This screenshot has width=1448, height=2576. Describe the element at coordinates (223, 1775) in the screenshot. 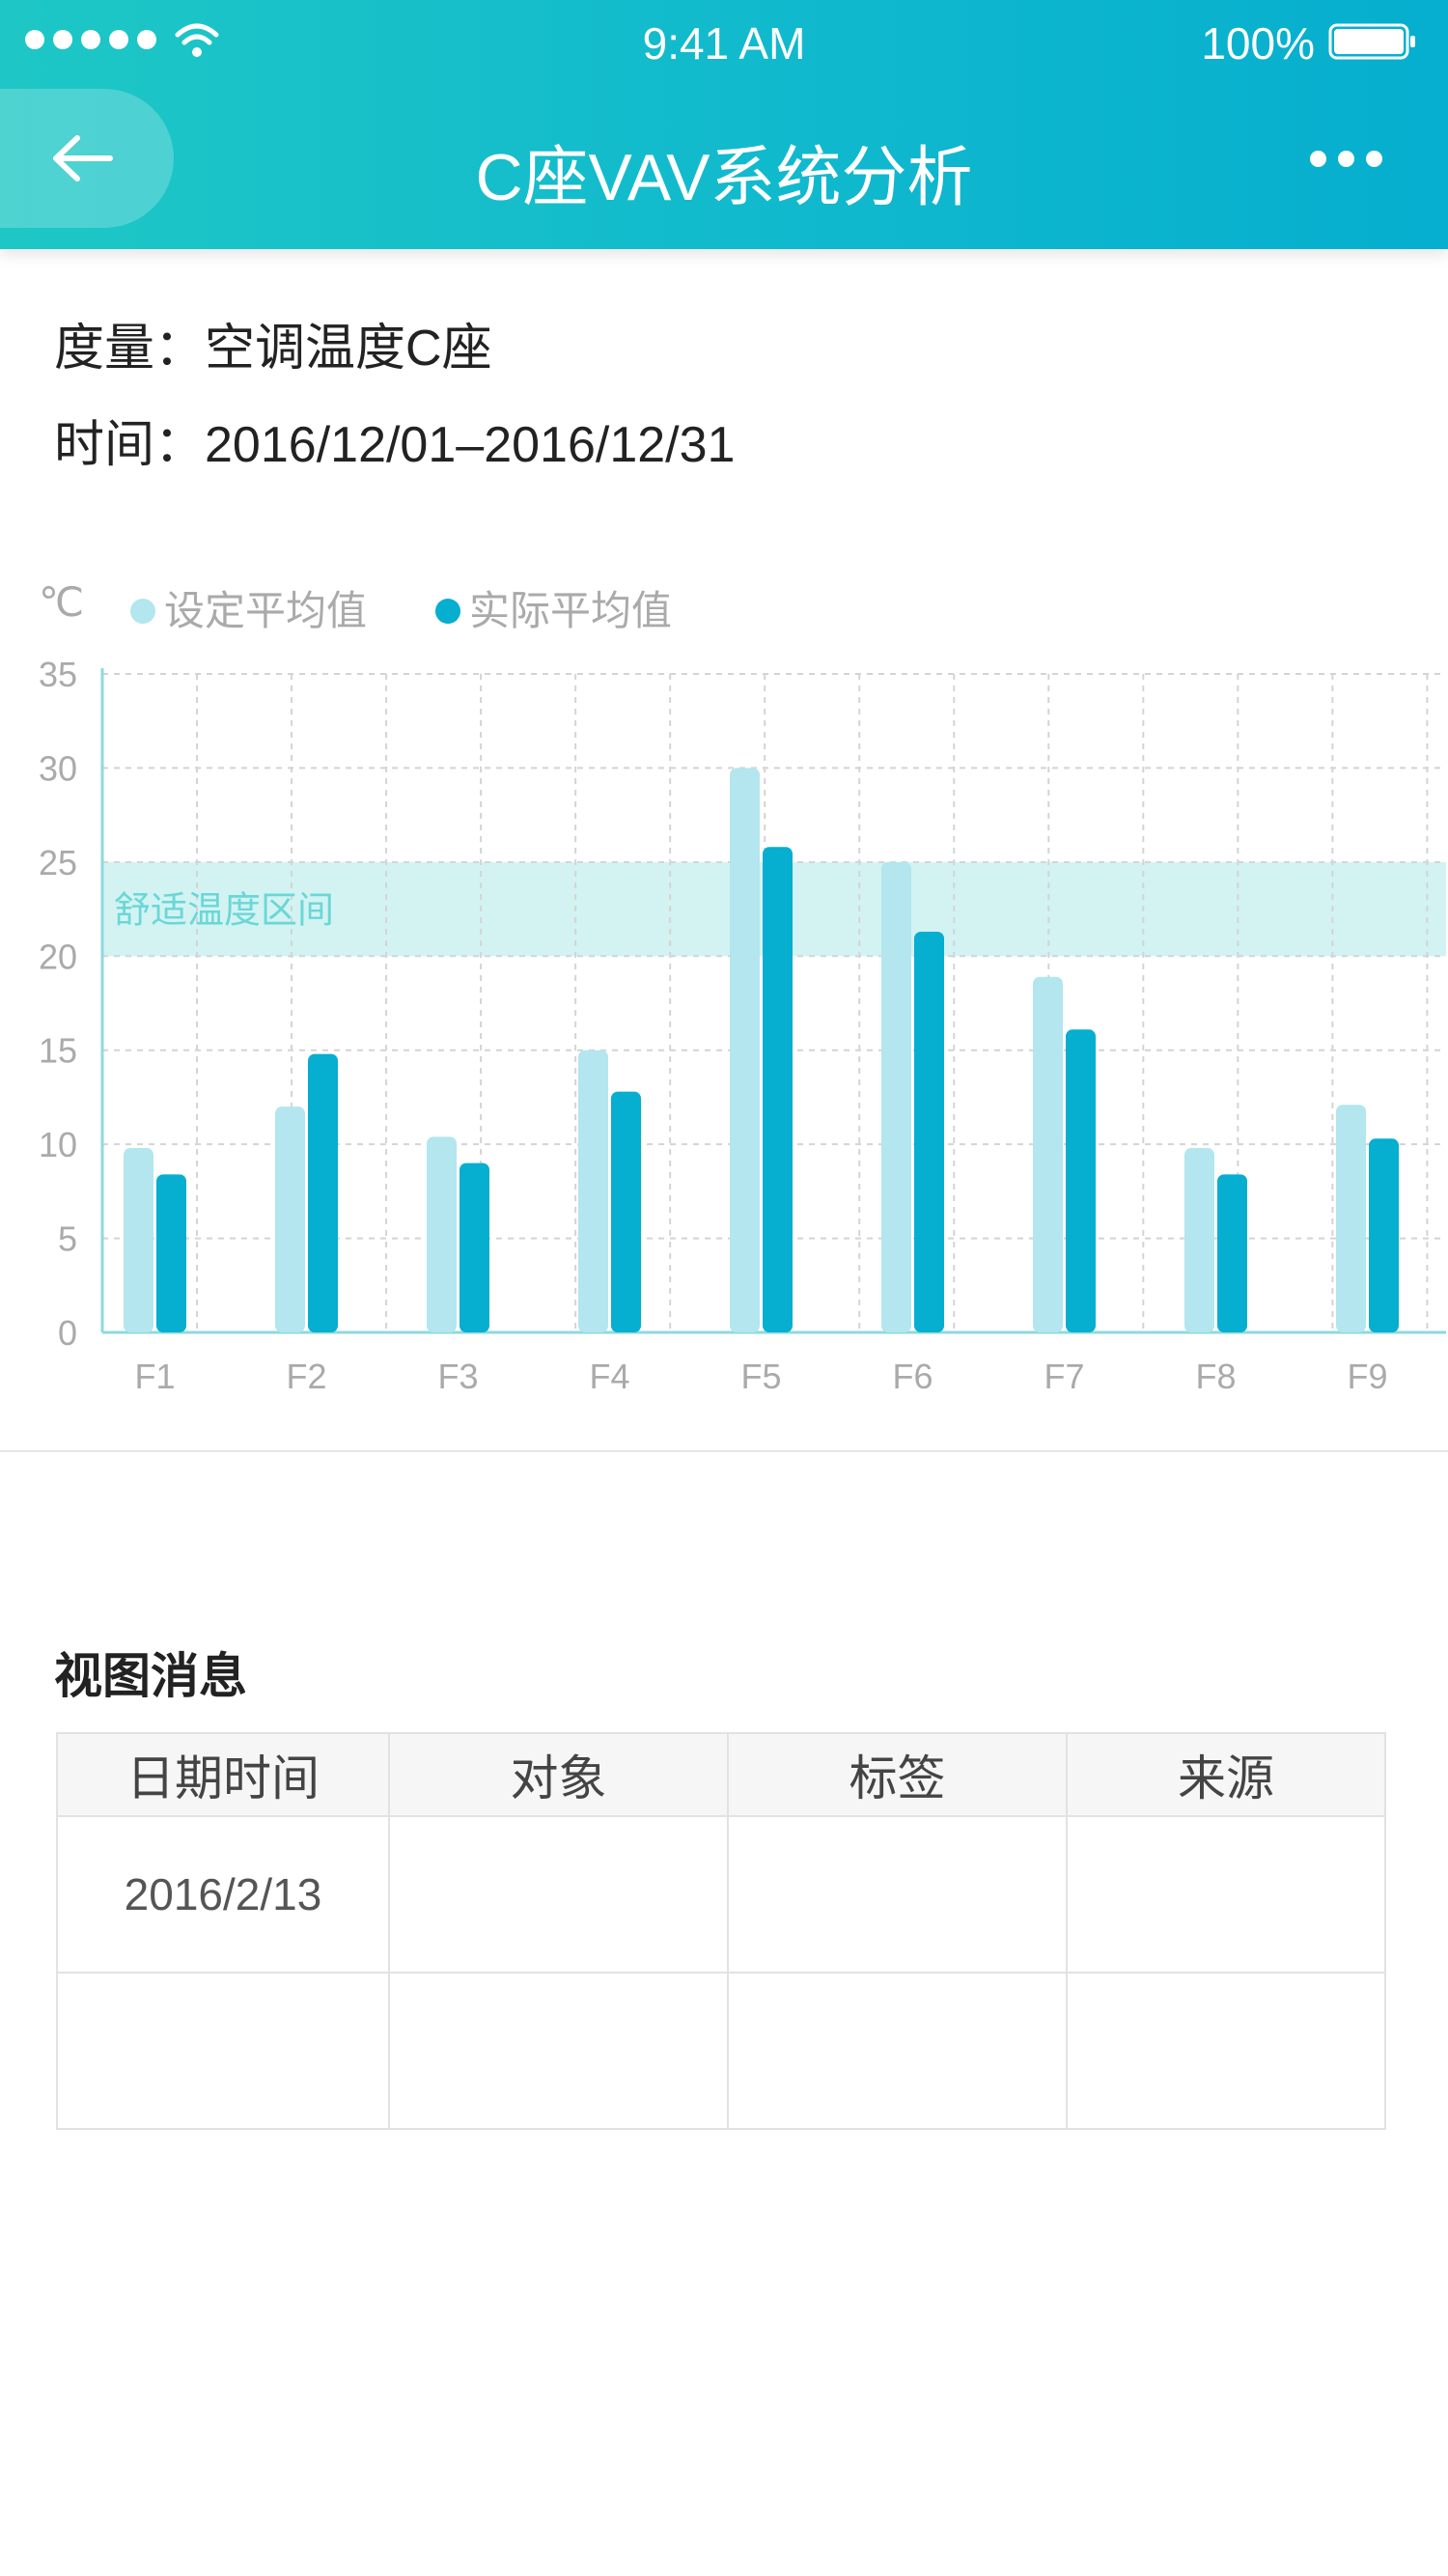

I see `column-header-datetime: 日期时间` at that location.